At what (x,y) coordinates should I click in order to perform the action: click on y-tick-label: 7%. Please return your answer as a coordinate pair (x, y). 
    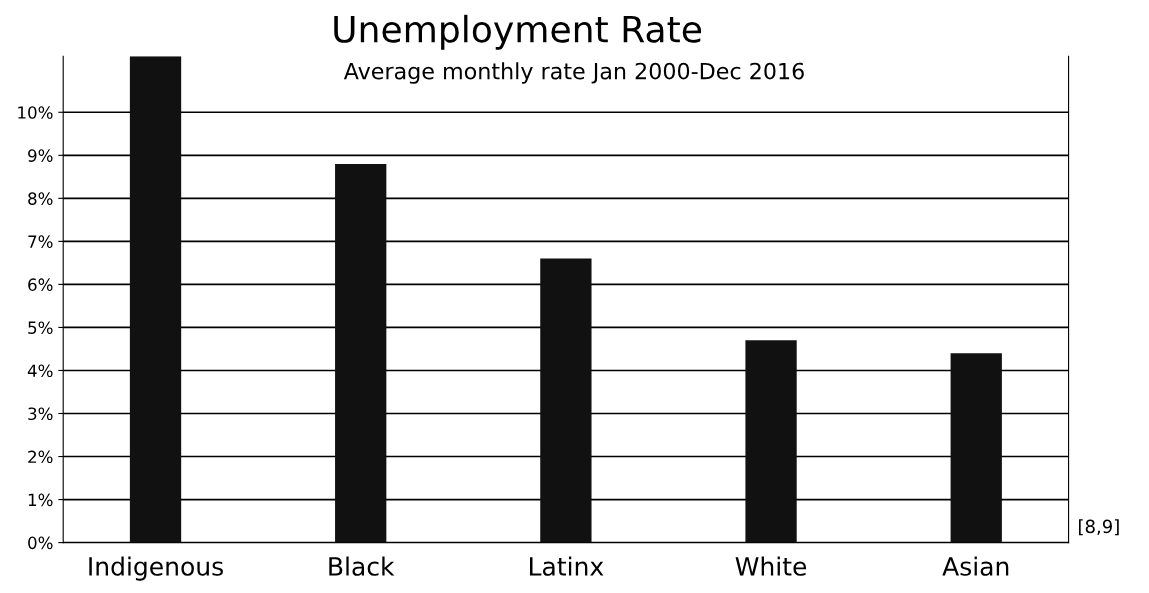
    Looking at the image, I should click on (40, 241).